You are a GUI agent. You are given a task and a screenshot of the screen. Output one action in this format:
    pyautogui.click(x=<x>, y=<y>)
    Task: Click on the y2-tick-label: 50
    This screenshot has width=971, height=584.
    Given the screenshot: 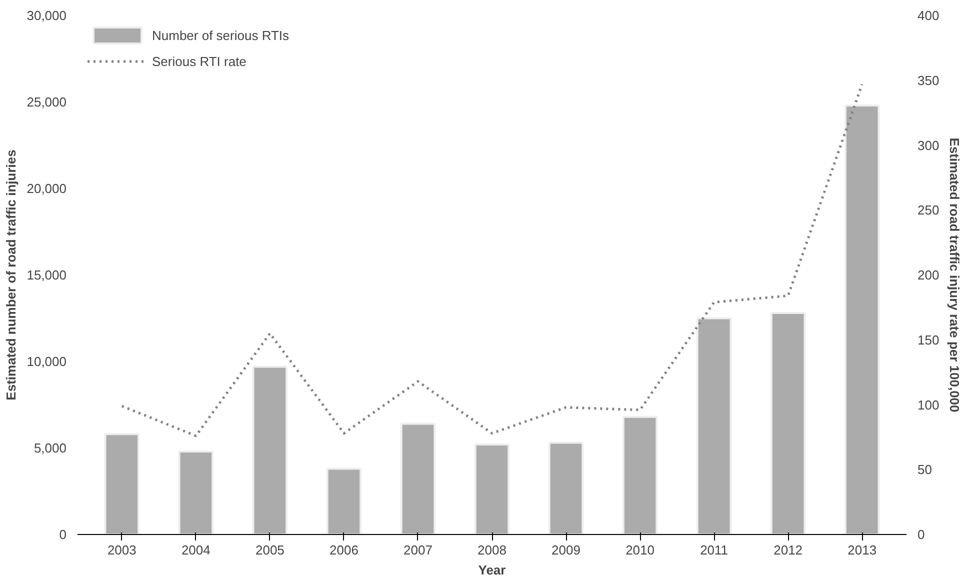 What is the action you would take?
    pyautogui.click(x=925, y=470)
    